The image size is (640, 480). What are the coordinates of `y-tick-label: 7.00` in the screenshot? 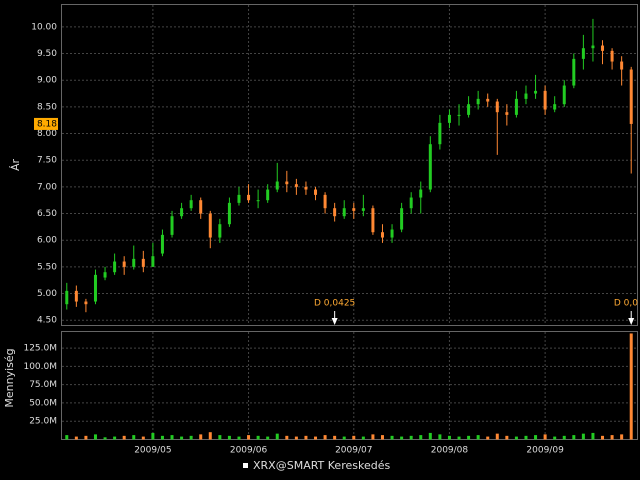 It's located at (47, 187).